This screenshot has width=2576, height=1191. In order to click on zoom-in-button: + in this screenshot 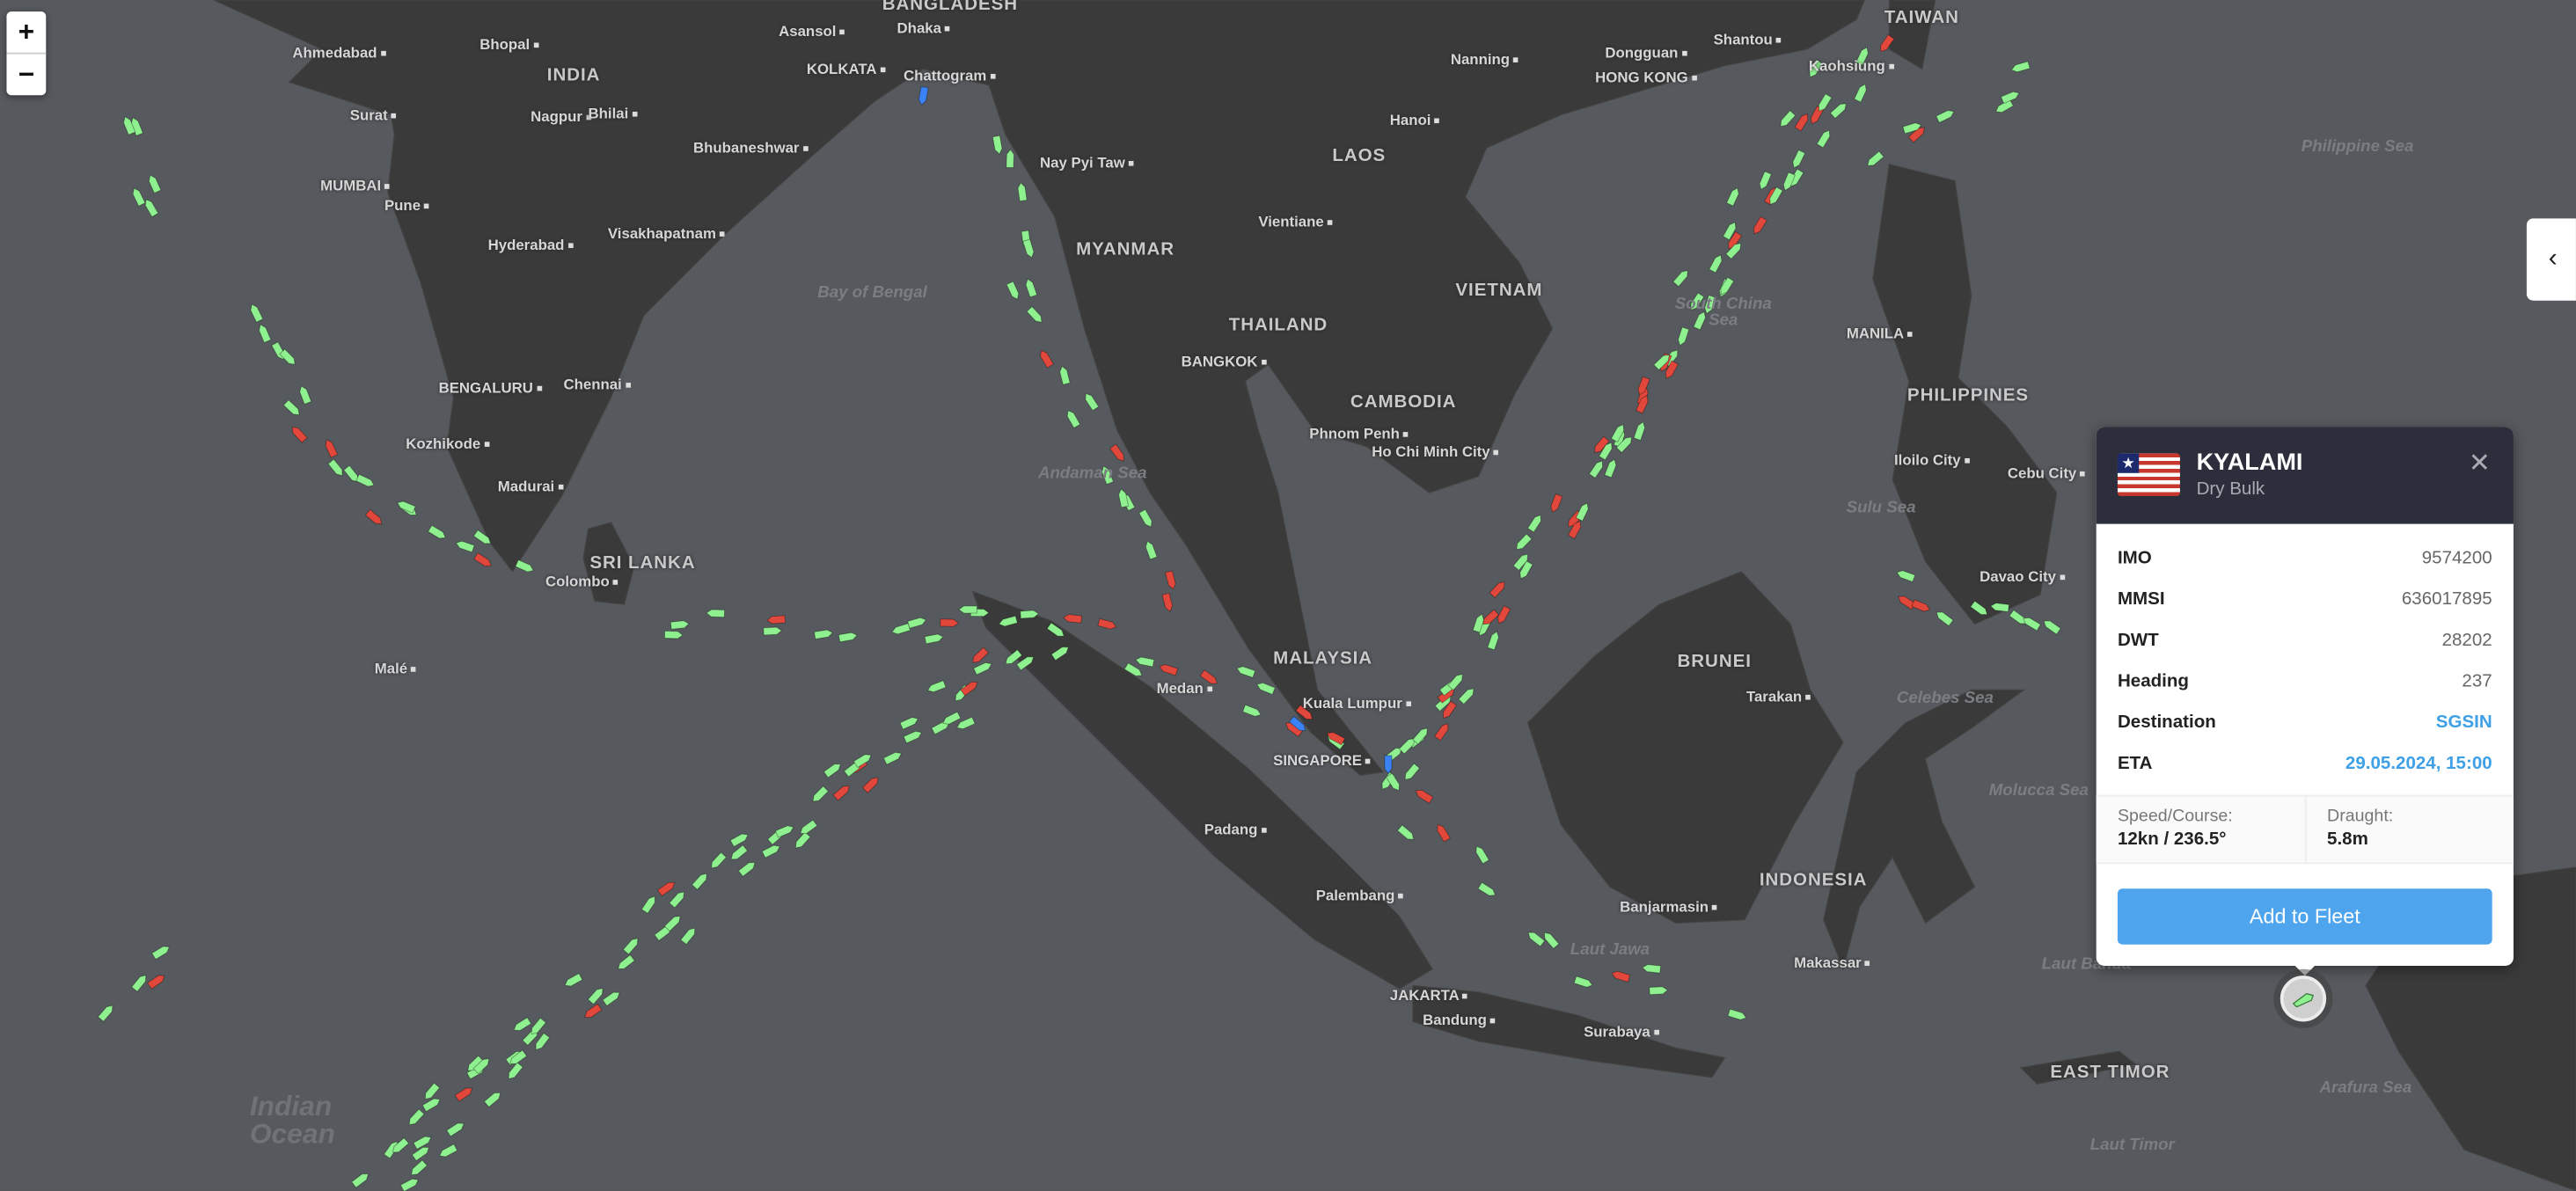, I will do `click(26, 33)`.